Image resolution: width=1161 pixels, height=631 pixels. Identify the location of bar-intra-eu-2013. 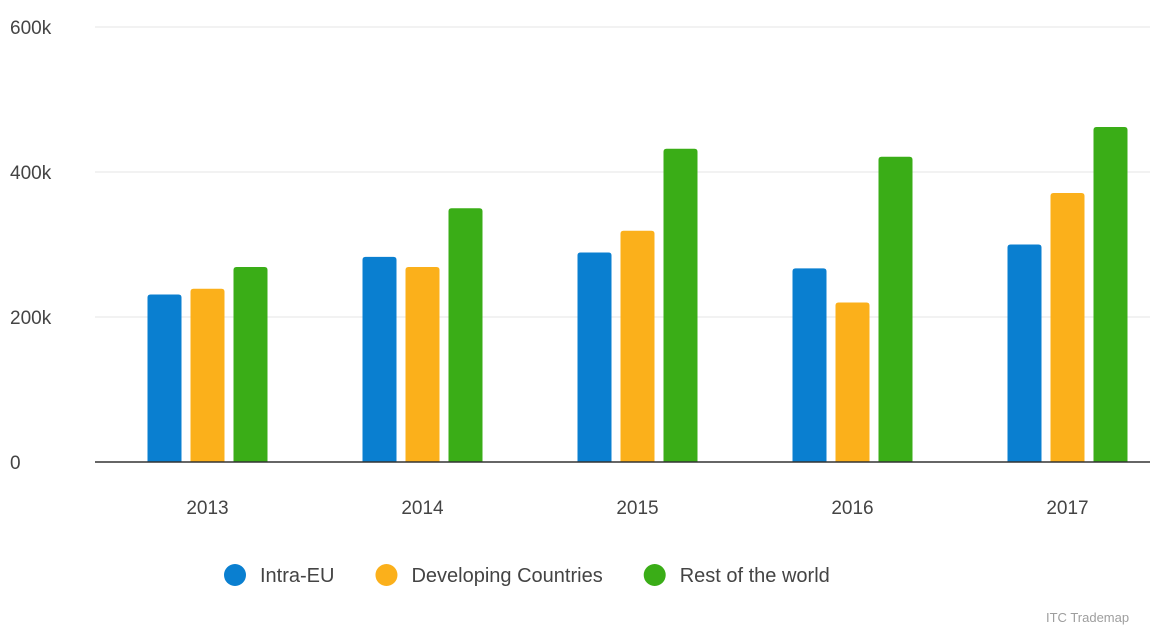
(164, 378).